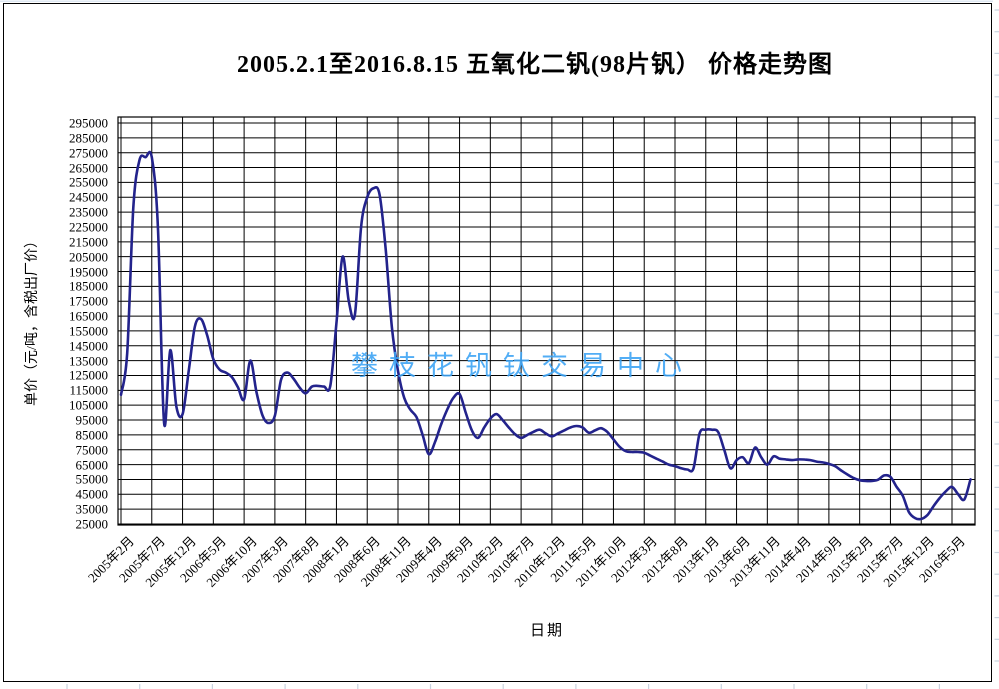  I want to click on y-axis-tick-label: 95000, so click(92, 420).